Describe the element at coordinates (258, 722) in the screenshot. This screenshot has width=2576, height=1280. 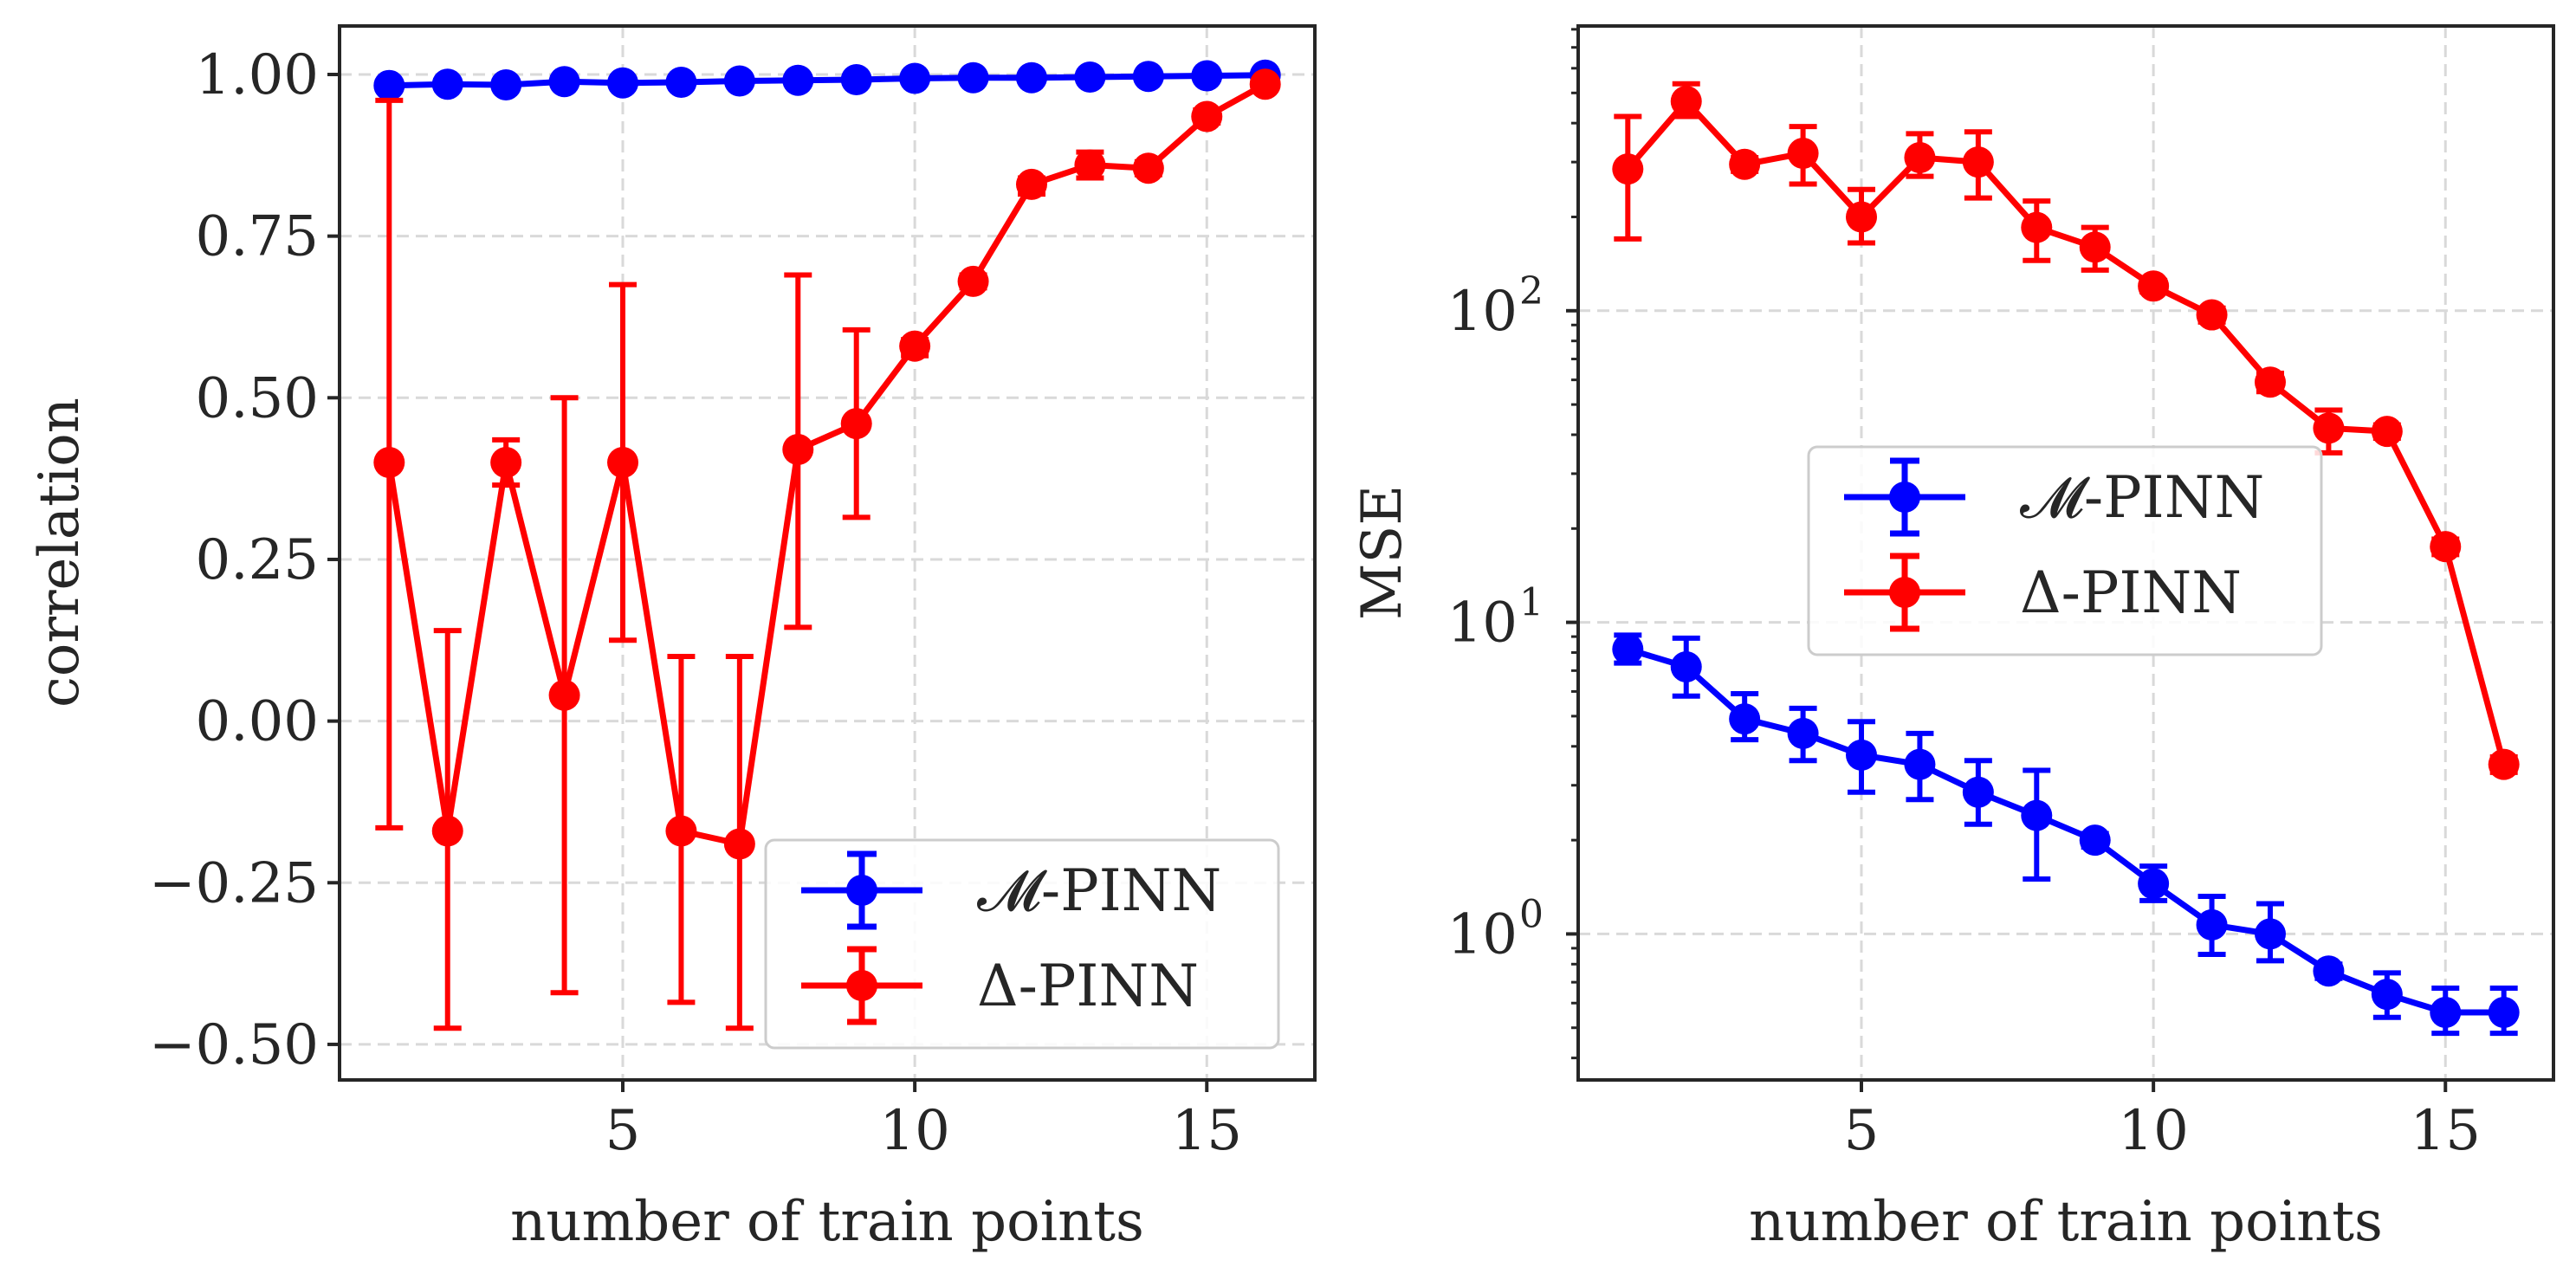
I see `y-tick-label: 0.00` at that location.